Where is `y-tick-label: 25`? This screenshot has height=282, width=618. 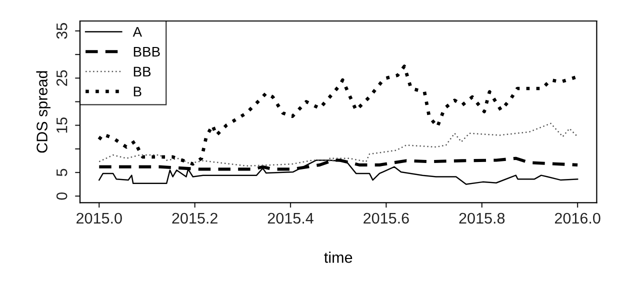
y-tick-label: 25 is located at coordinates (62, 78).